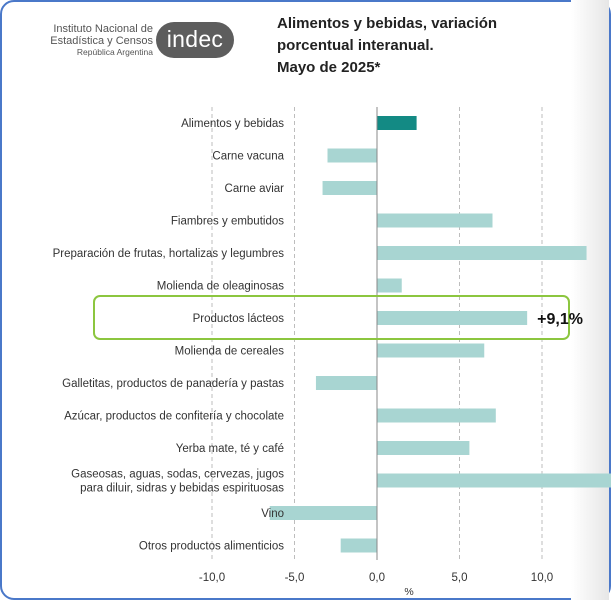  Describe the element at coordinates (272, 514) in the screenshot. I see `category-label-12: Vino` at that location.